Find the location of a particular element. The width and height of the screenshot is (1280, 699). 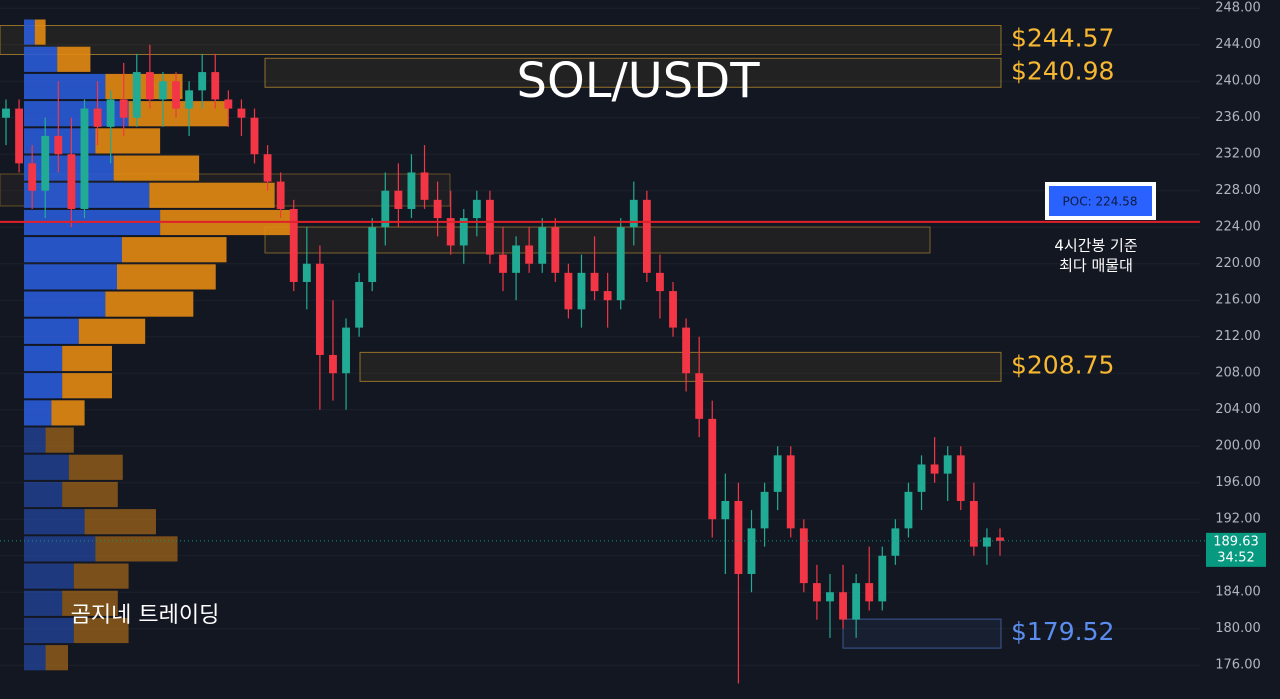

y-tick-label: 228.00 is located at coordinates (1238, 190).